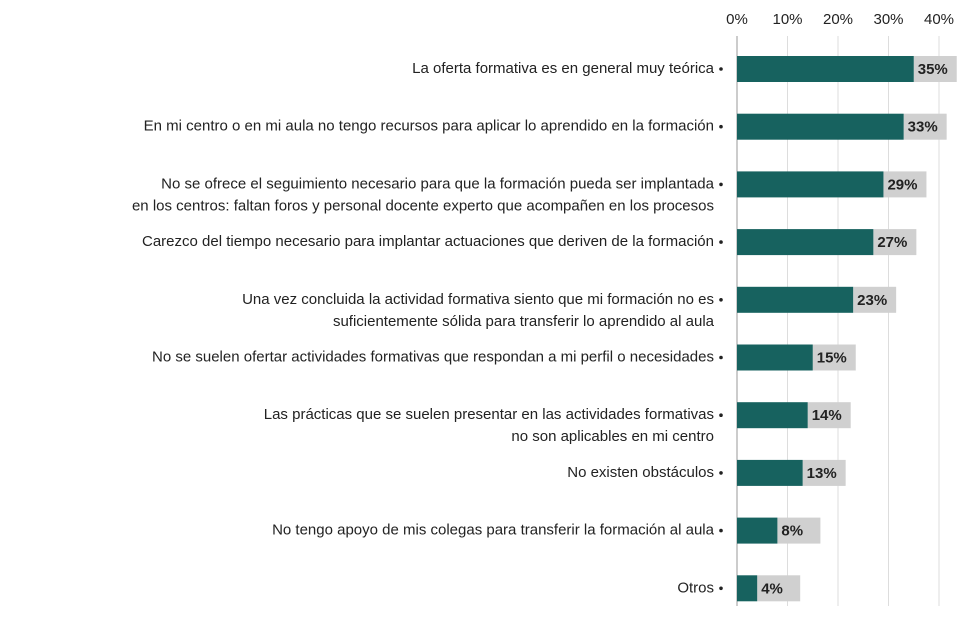  I want to click on value-label: 27%, so click(892, 242).